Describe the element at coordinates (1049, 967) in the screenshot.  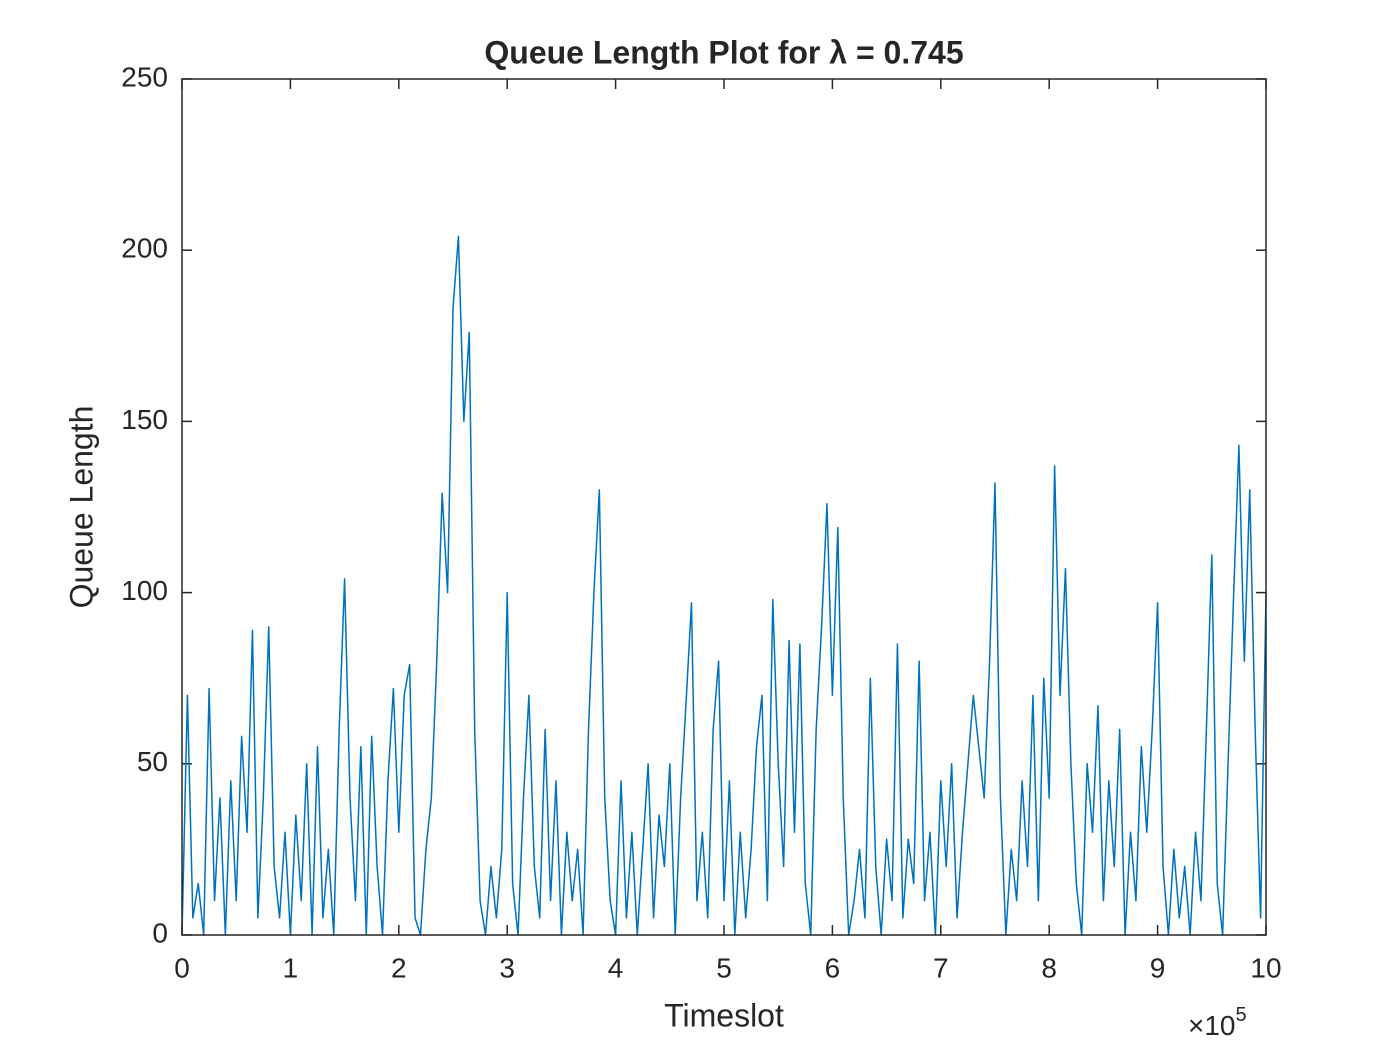
I see `x-tick-label: 8` at that location.